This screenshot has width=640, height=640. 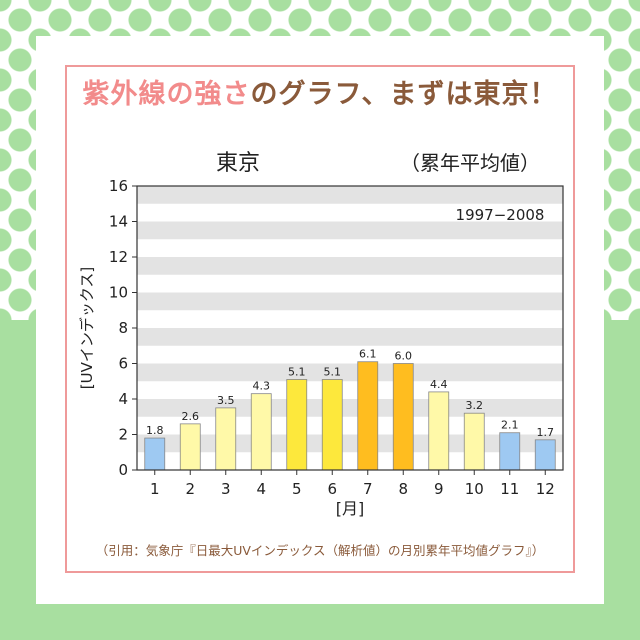 What do you see at coordinates (350, 393) in the screenshot?
I see `bar-value-labels: 1.8 2.6 3.5 4.3 5.1 5.1 6.1 6.0 4.4 3.2 2.1 1.7` at bounding box center [350, 393].